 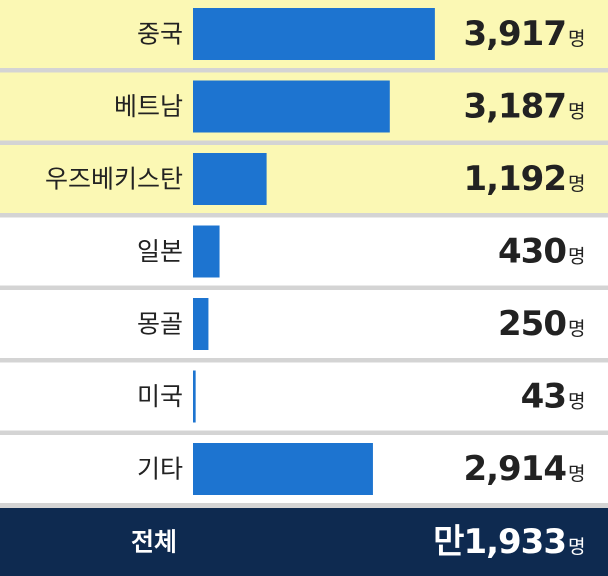 What do you see at coordinates (514, 179) in the screenshot?
I see `value-label: 1,192` at bounding box center [514, 179].